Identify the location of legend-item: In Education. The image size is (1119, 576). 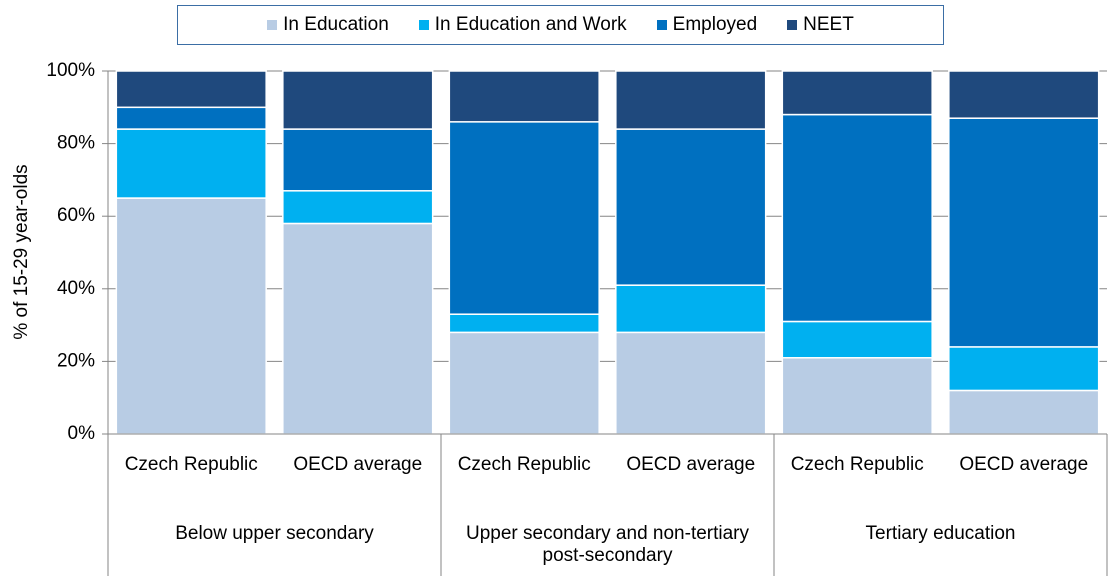
(328, 25).